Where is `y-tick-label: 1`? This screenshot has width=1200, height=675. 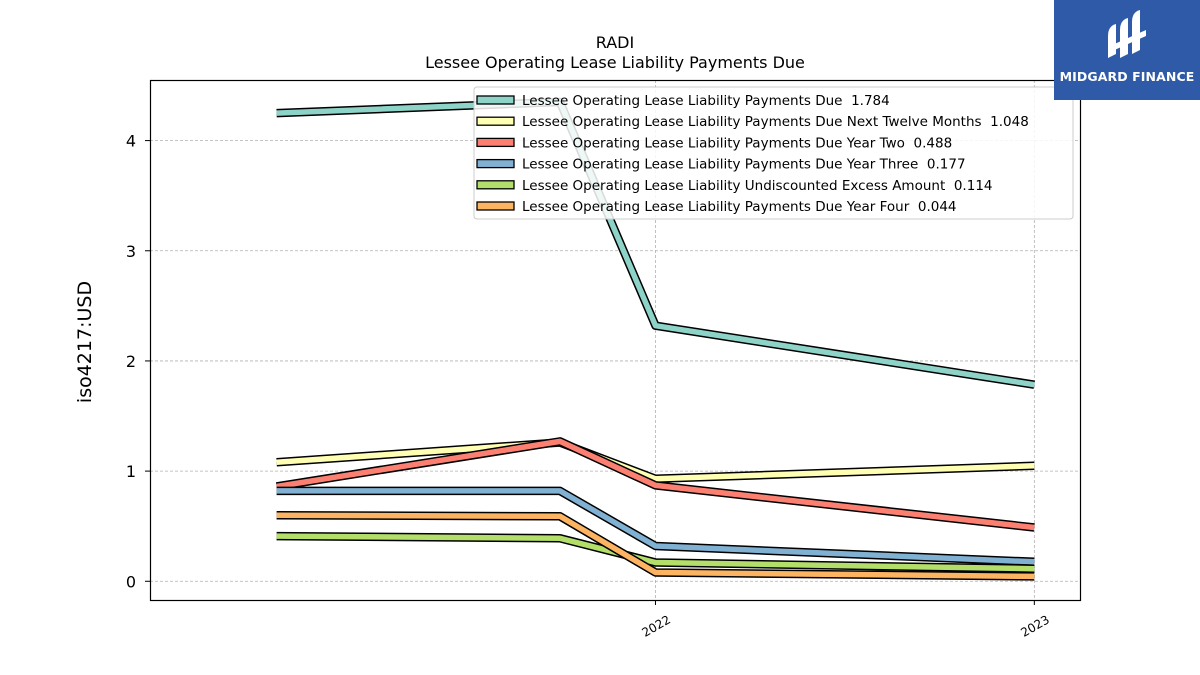
y-tick-label: 1 is located at coordinates (131, 471).